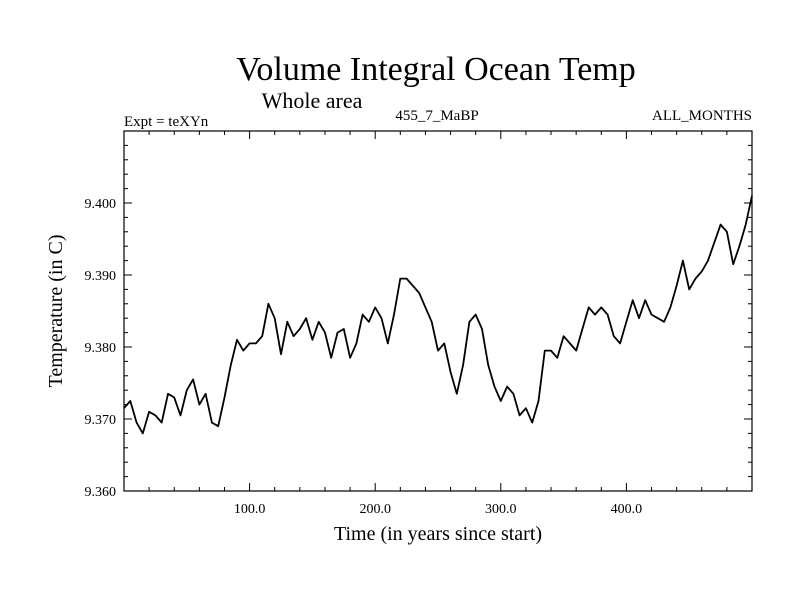  What do you see at coordinates (101, 276) in the screenshot?
I see `y-tick-label: 9.390` at bounding box center [101, 276].